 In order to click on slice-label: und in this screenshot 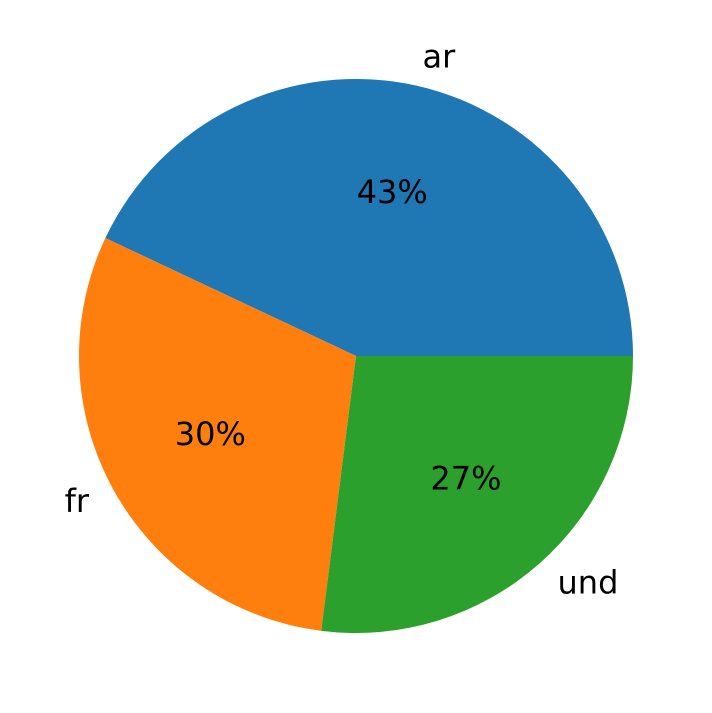, I will do `click(588, 583)`.